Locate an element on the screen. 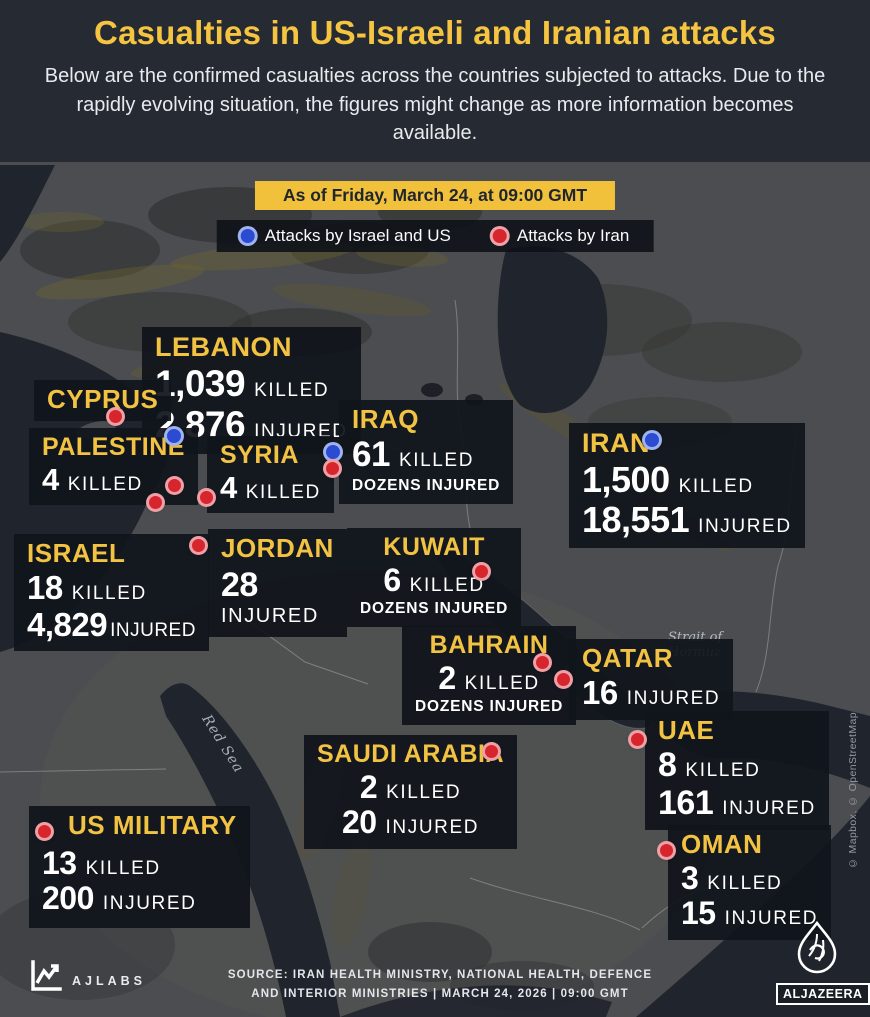 This screenshot has width=870, height=1017. injured-number: 200 is located at coordinates (68, 898).